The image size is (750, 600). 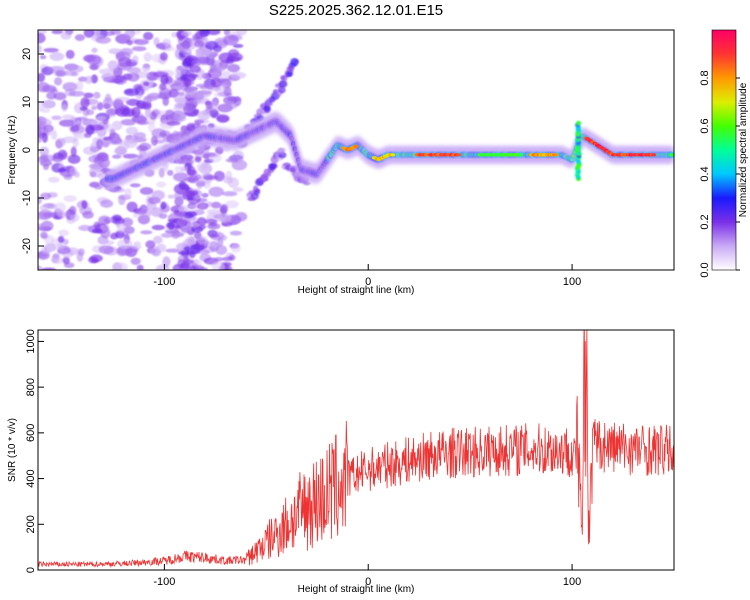 I want to click on colorbar-tick-label: 0.6, so click(x=705, y=125).